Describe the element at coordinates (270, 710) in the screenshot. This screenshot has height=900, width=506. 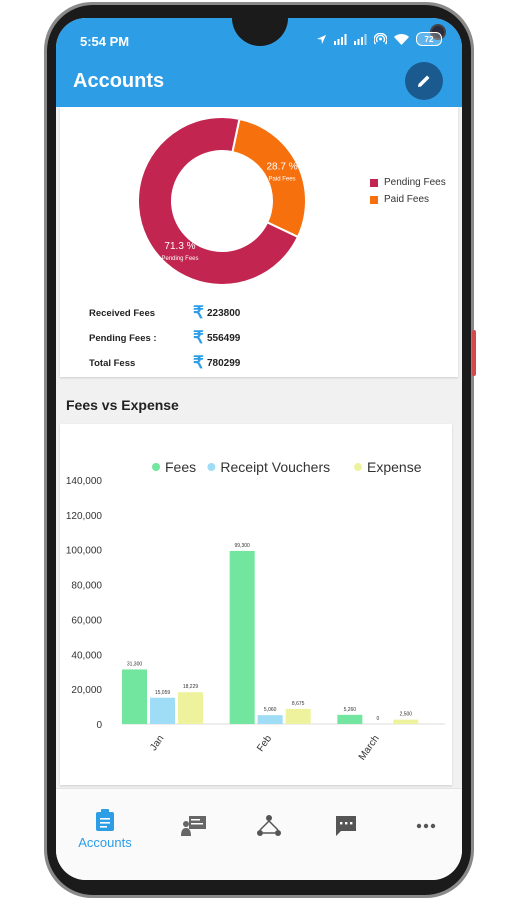
I see `bar-value-label: 5,060` at that location.